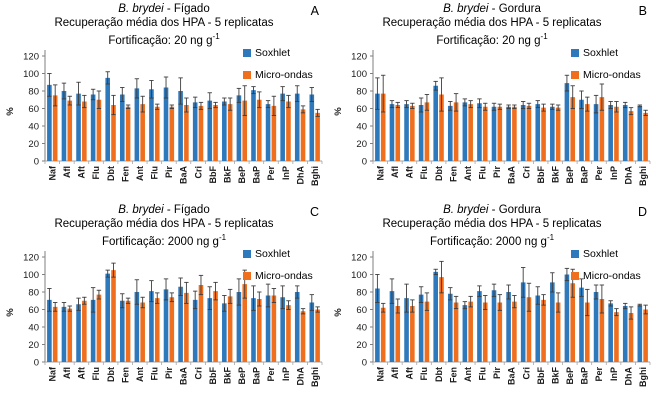  Describe the element at coordinates (364, 162) in the screenshot. I see `y-axis-tick-label: 0` at that location.